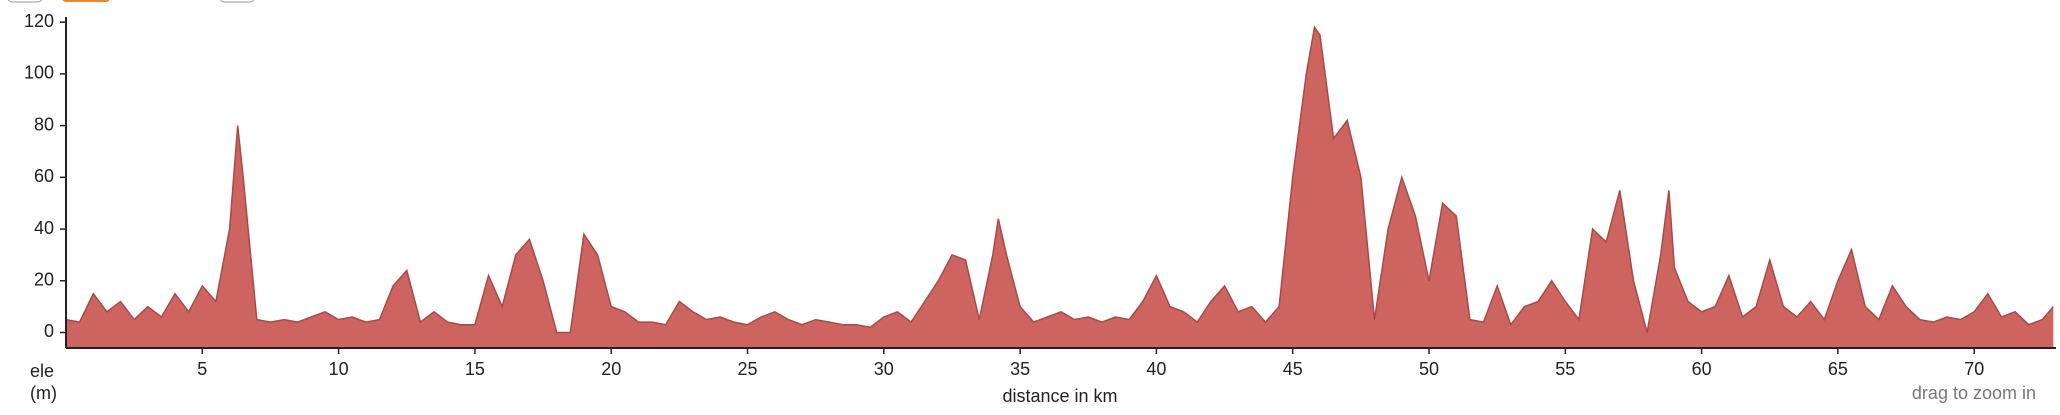 The width and height of the screenshot is (2060, 415). Describe the element at coordinates (49, 331) in the screenshot. I see `y-tick-label: 0` at that location.